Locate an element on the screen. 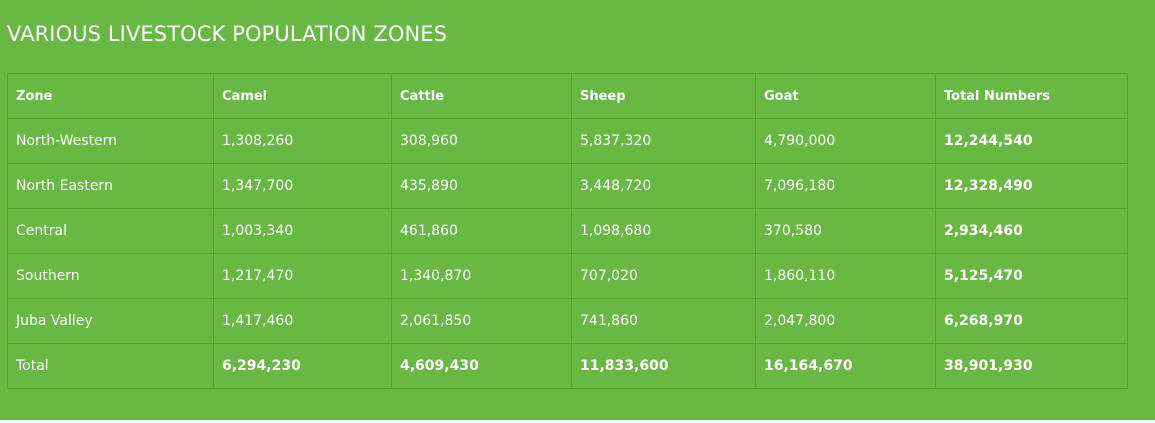  cell-goat: 7,096,180 is located at coordinates (845, 186).